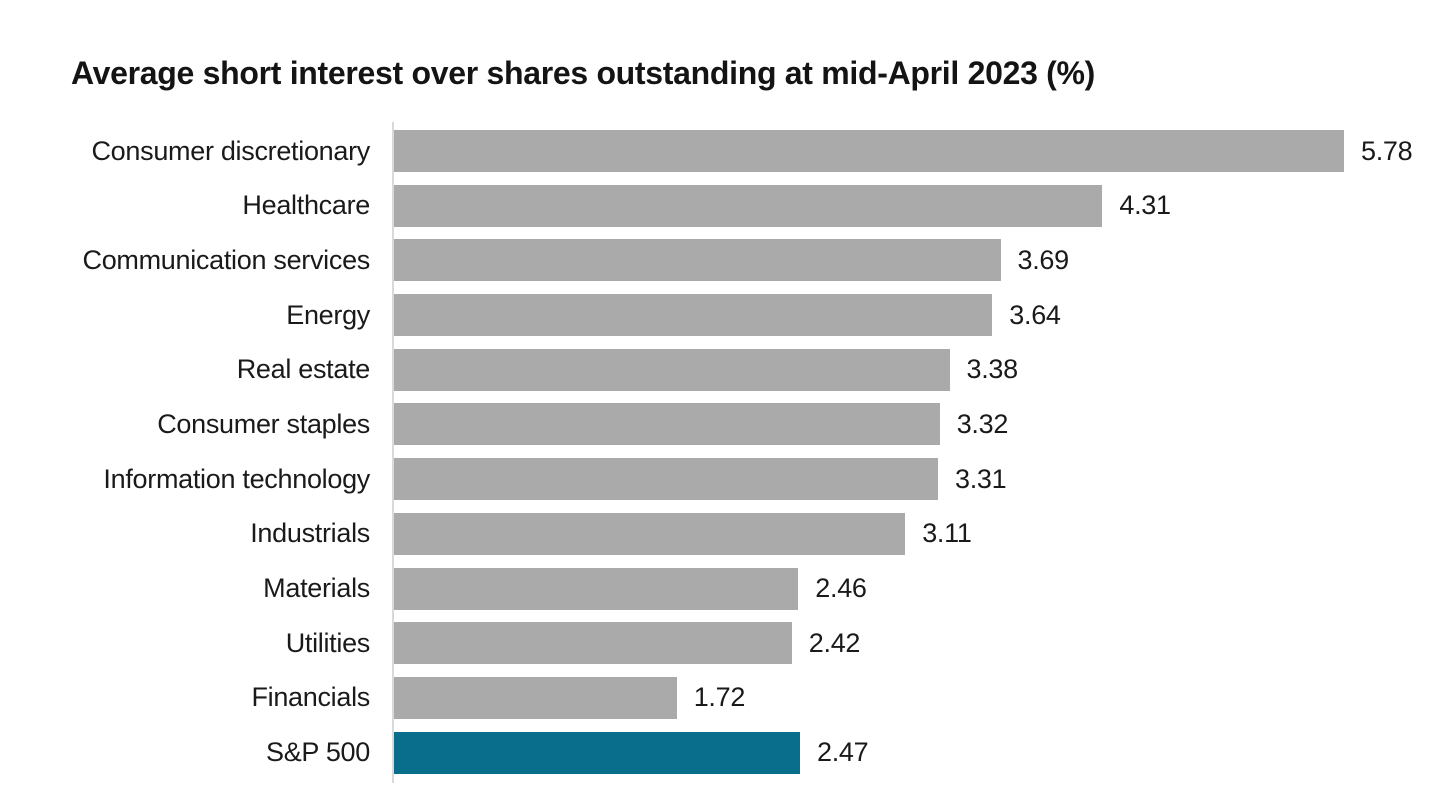  Describe the element at coordinates (1035, 314) in the screenshot. I see `value-label: 3.64` at that location.